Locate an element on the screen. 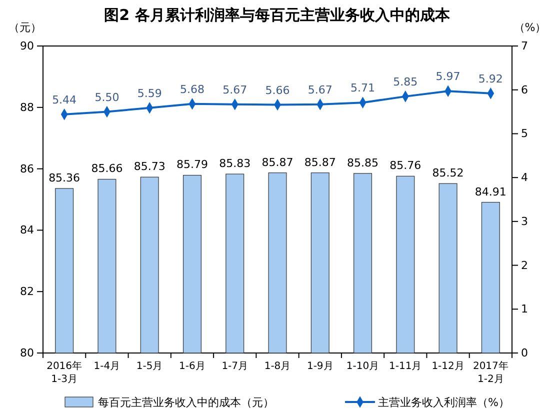 Image resolution: width=554 pixels, height=418 pixels. y2-axis-title: （%） is located at coordinates (530, 27).